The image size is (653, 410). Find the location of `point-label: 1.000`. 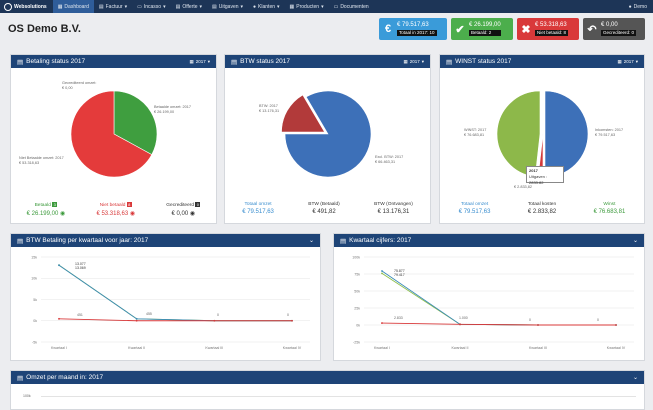

point-label: 1.000 is located at coordinates (463, 318).